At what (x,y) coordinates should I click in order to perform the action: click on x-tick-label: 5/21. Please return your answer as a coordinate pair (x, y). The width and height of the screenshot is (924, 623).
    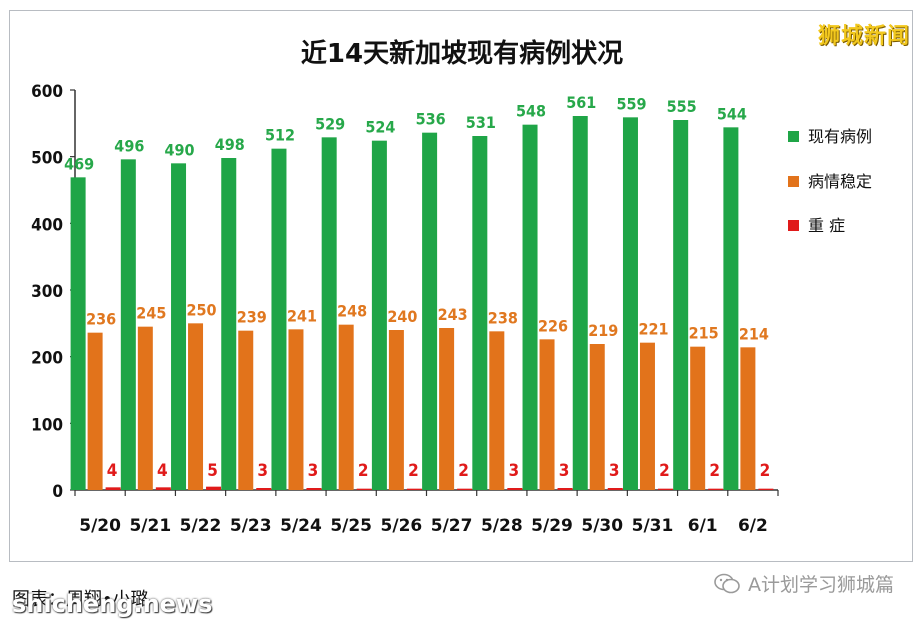
    Looking at the image, I should click on (150, 526).